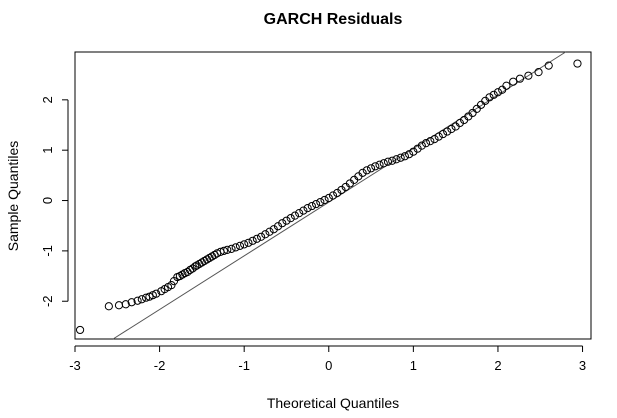  What do you see at coordinates (47, 200) in the screenshot?
I see `y-tick-label: 0` at bounding box center [47, 200].